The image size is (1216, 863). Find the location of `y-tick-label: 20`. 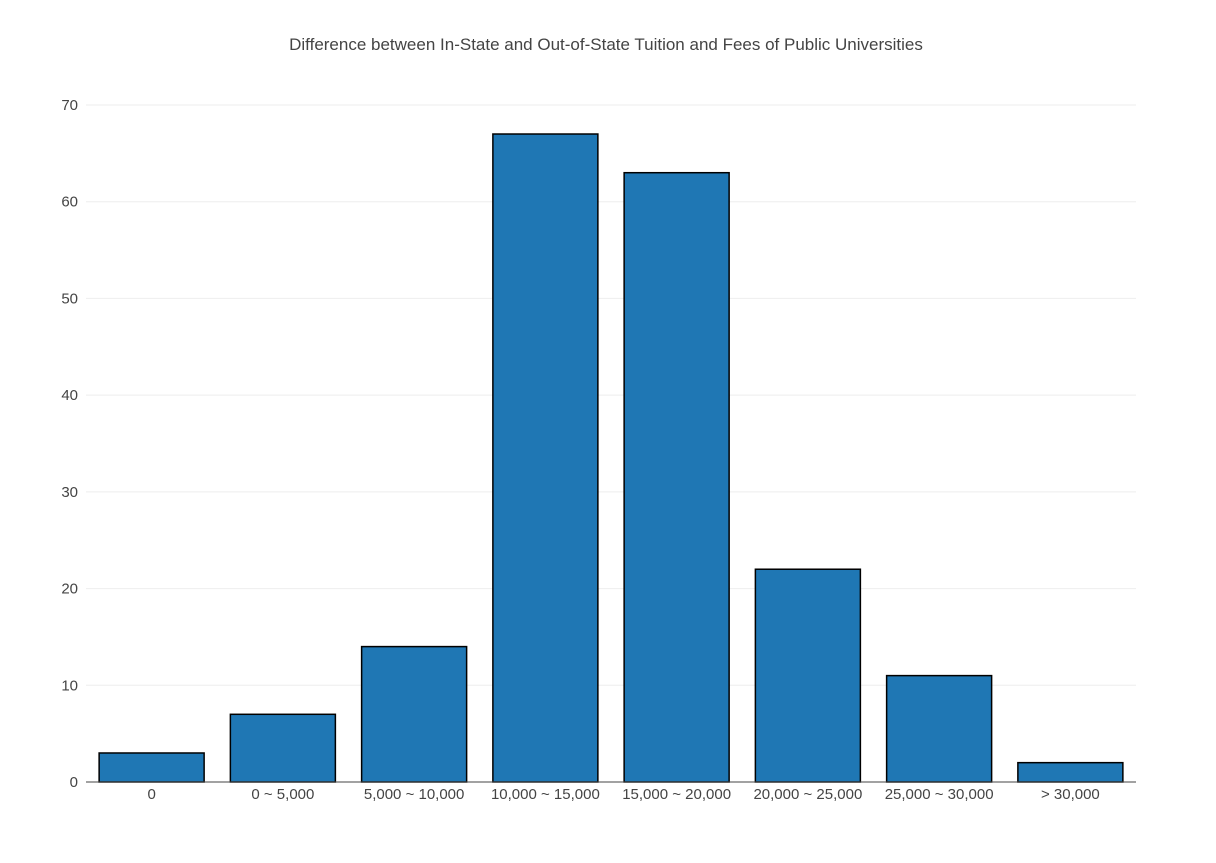

y-tick-label: 20 is located at coordinates (69, 589).